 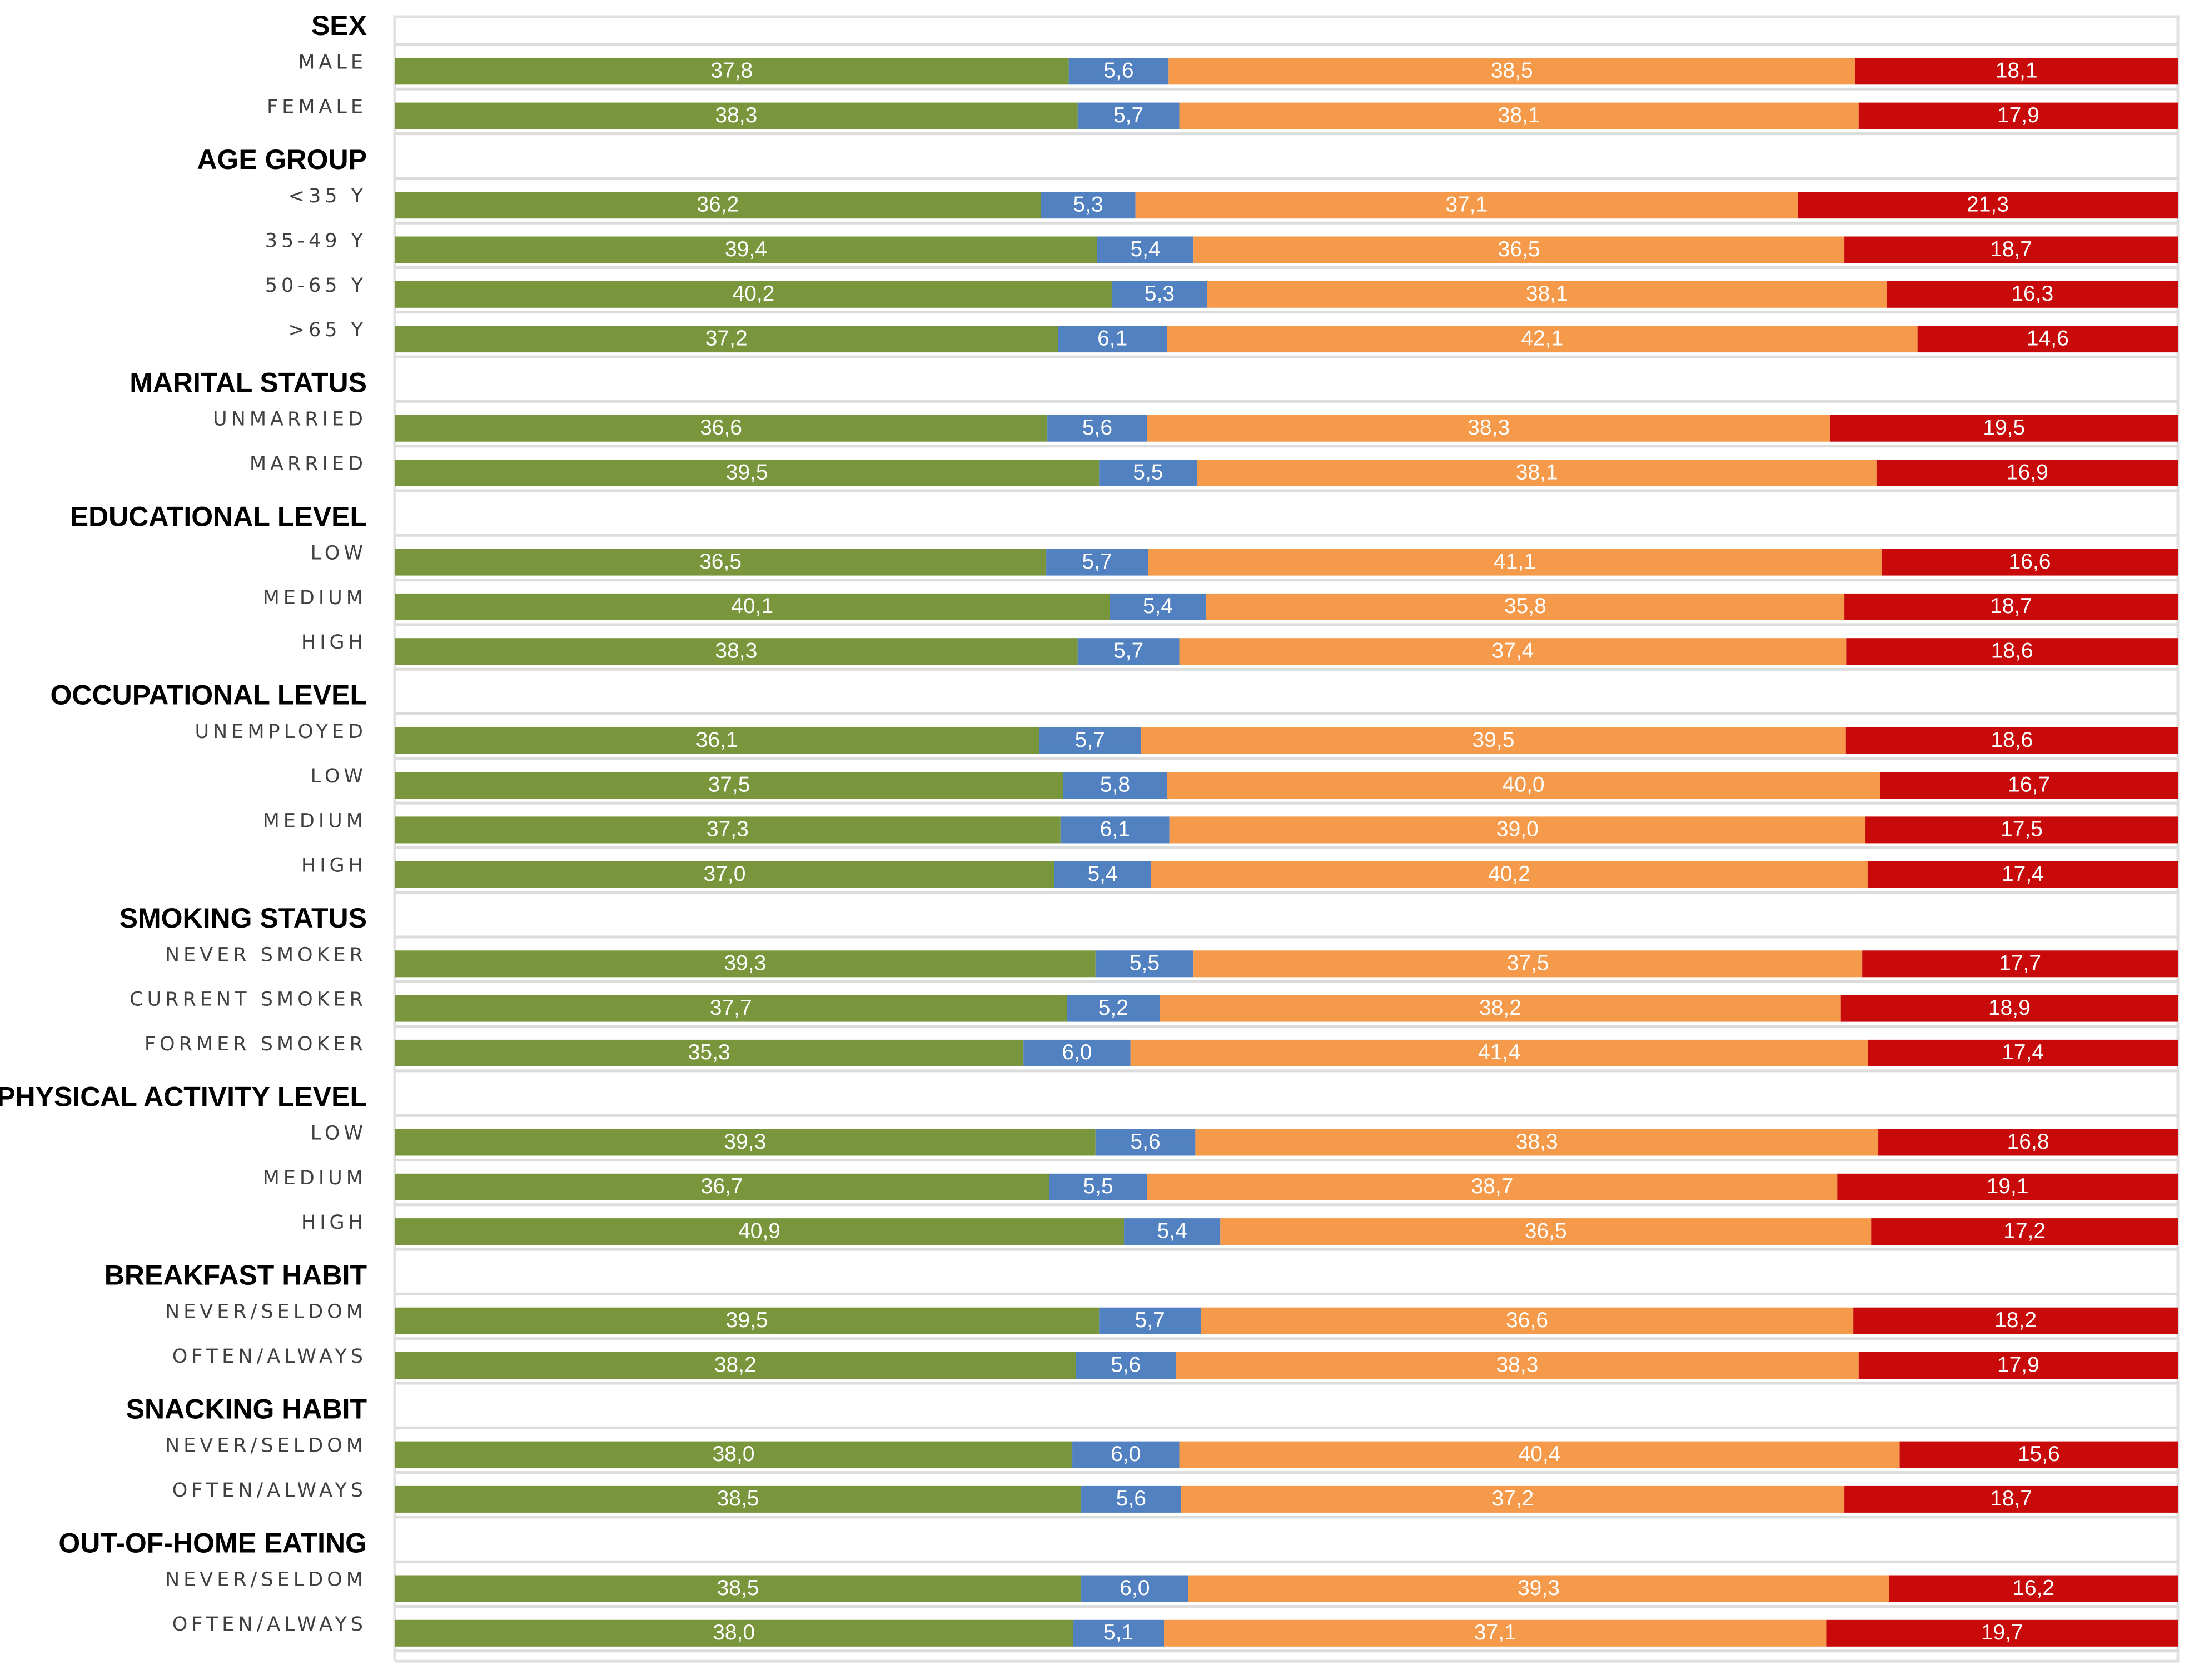 What do you see at coordinates (752, 606) in the screenshot?
I see `data-label: 40,1` at bounding box center [752, 606].